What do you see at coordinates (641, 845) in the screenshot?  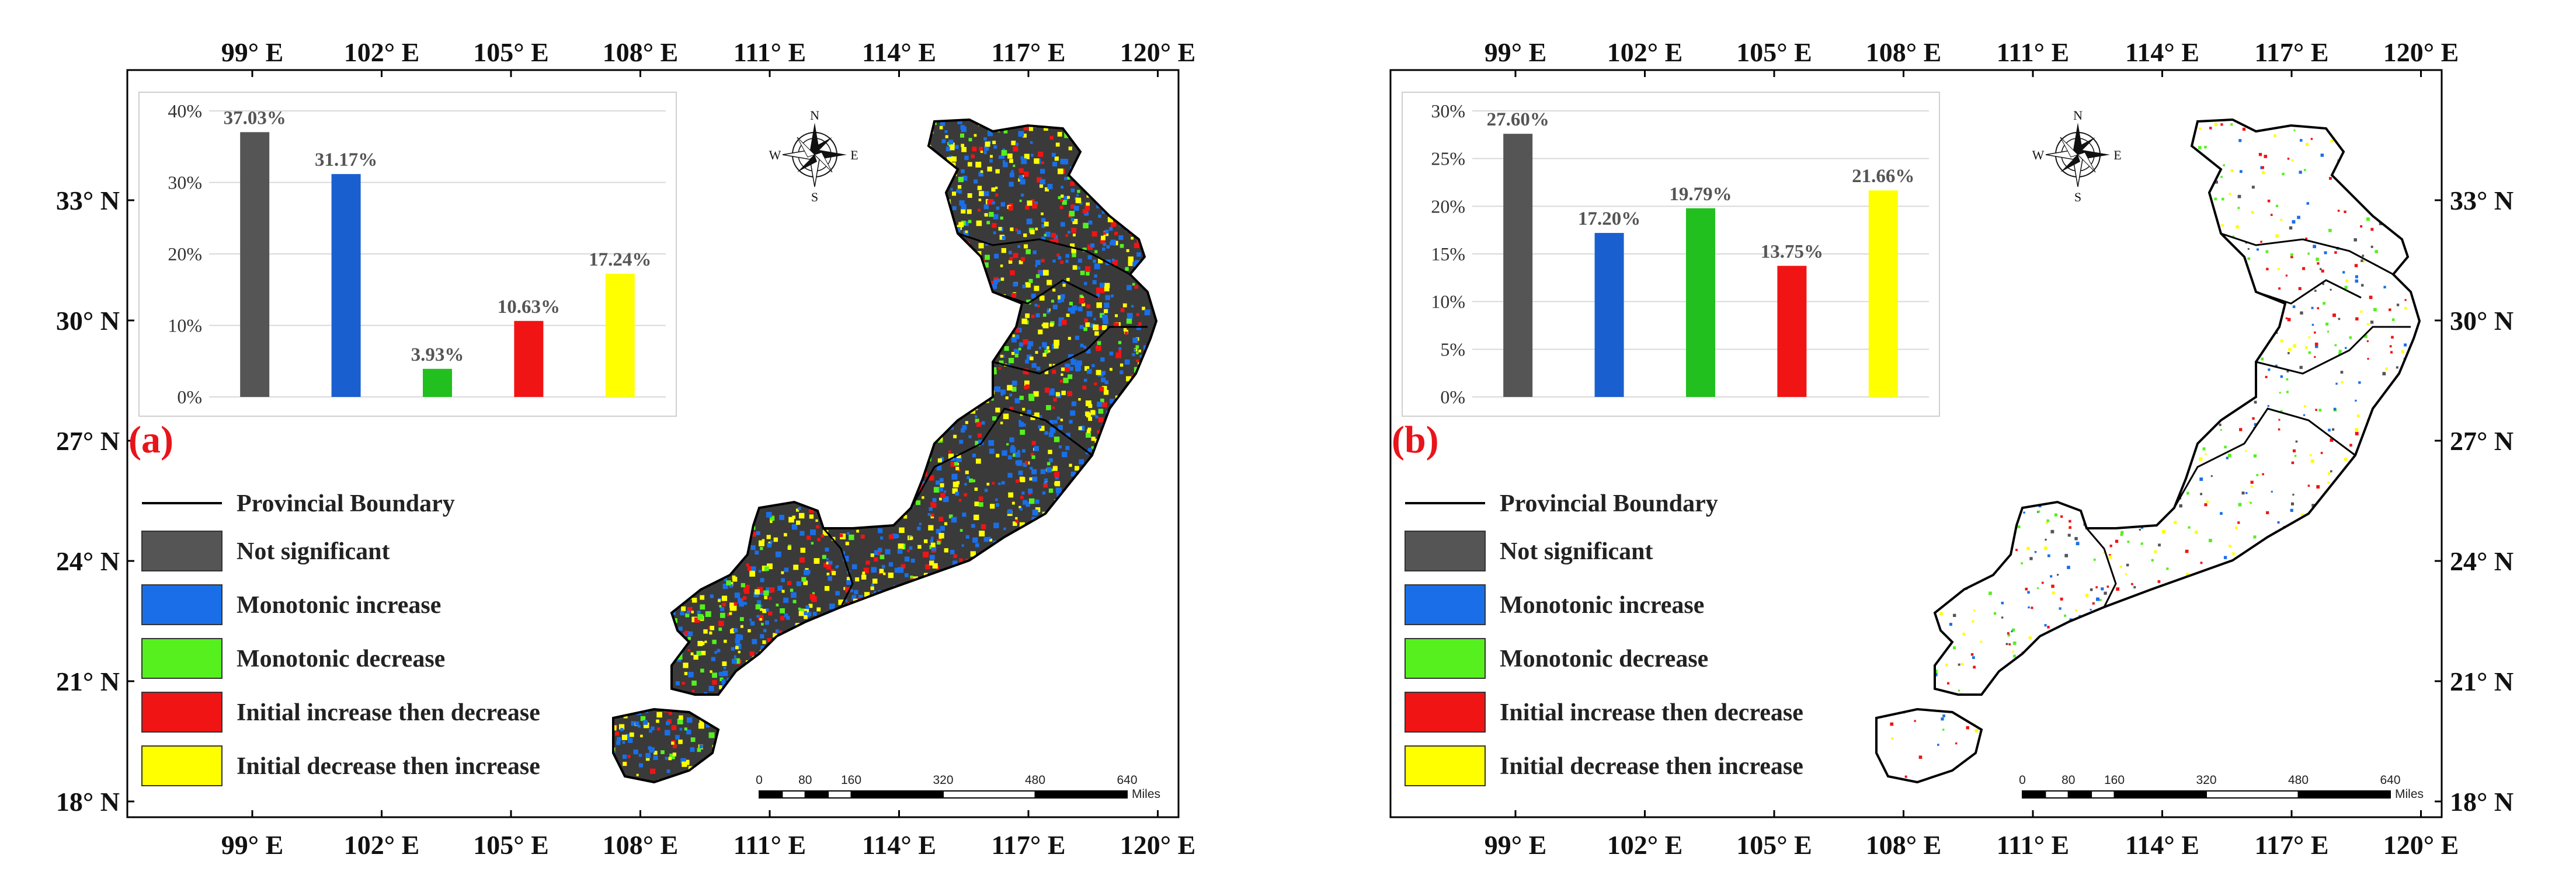 I see `lon-label-bottom: 108° E` at bounding box center [641, 845].